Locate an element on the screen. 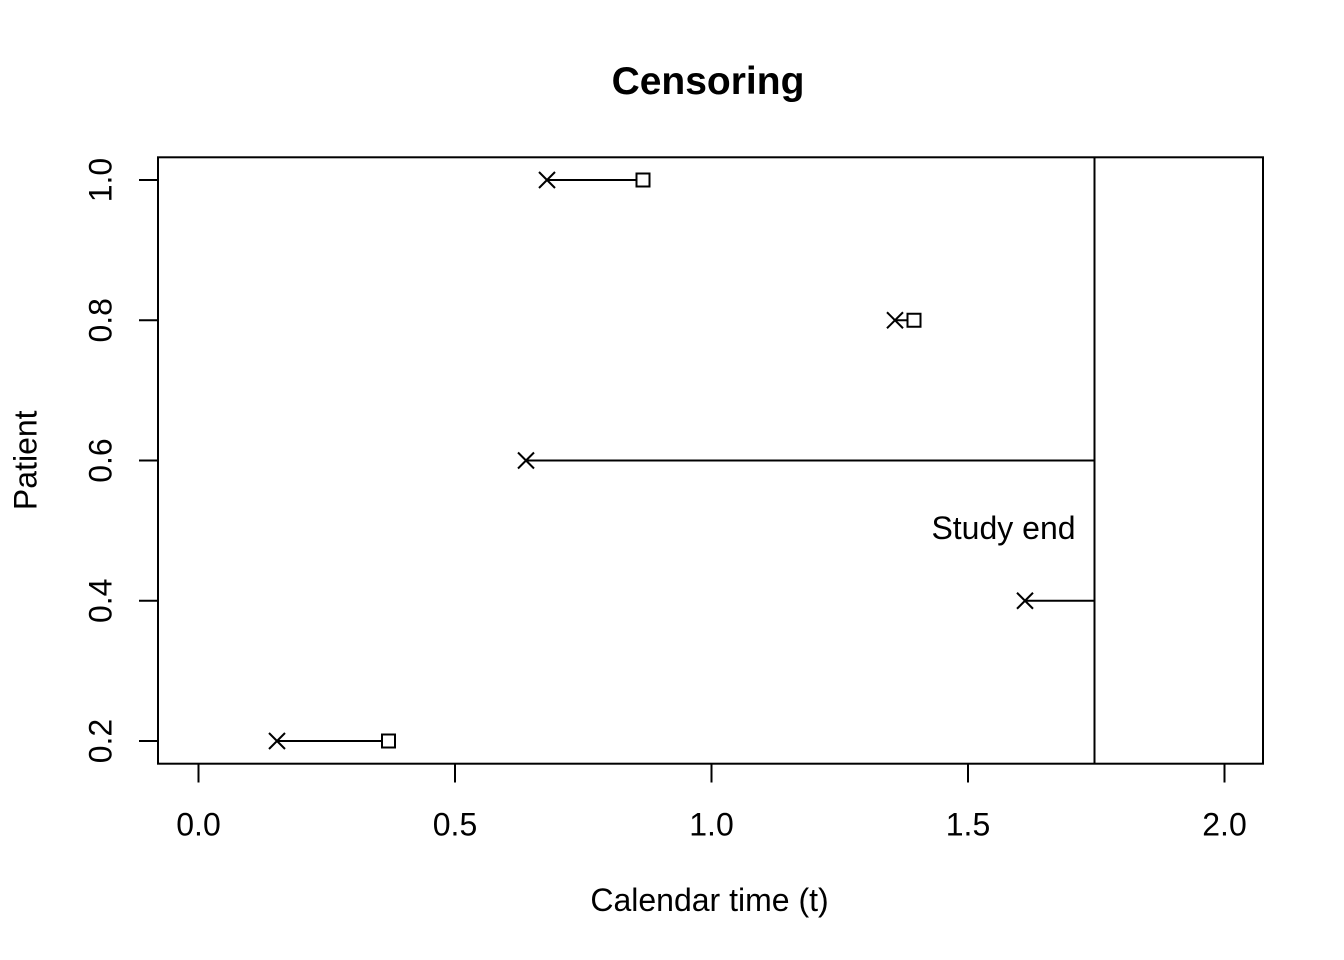  svg-text: 0.6 is located at coordinates (101, 460).